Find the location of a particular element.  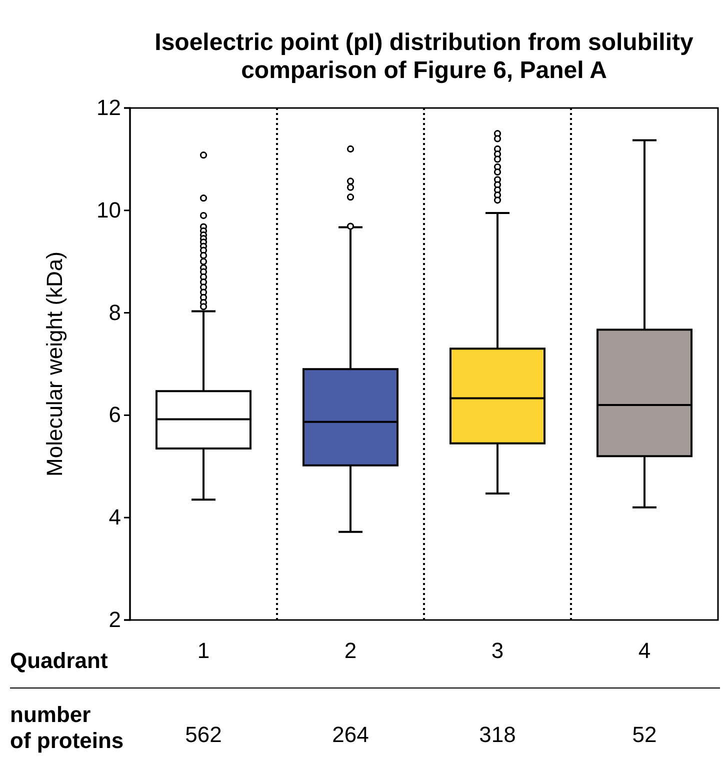

text: 318 is located at coordinates (497, 734).